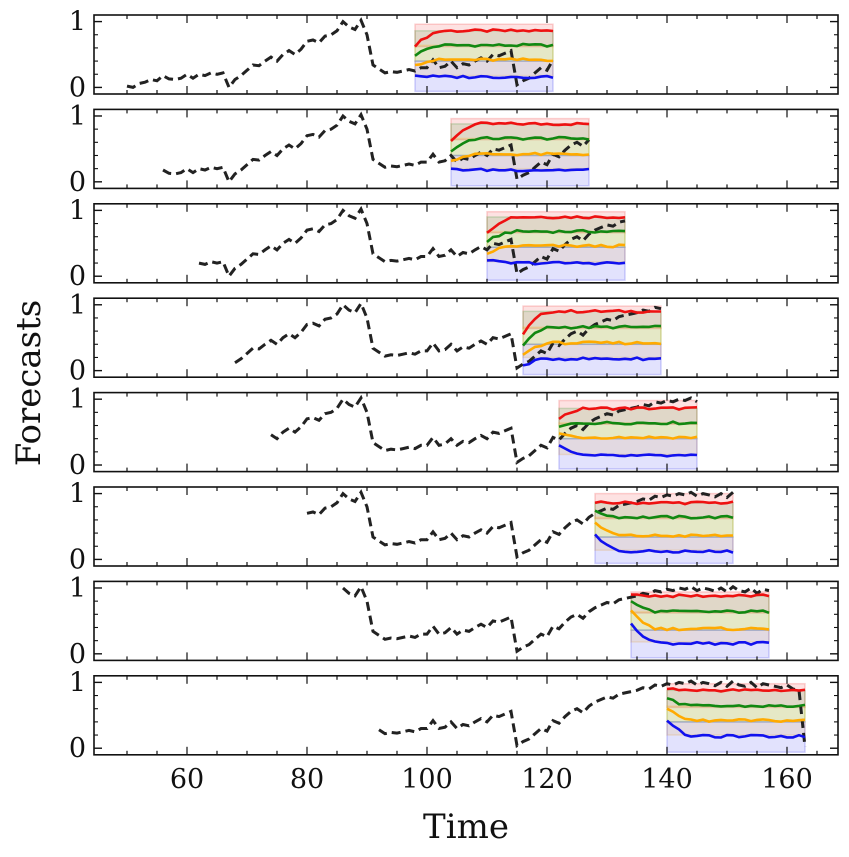 The width and height of the screenshot is (849, 857). I want to click on y-axis-label: Forecasts, so click(29, 383).